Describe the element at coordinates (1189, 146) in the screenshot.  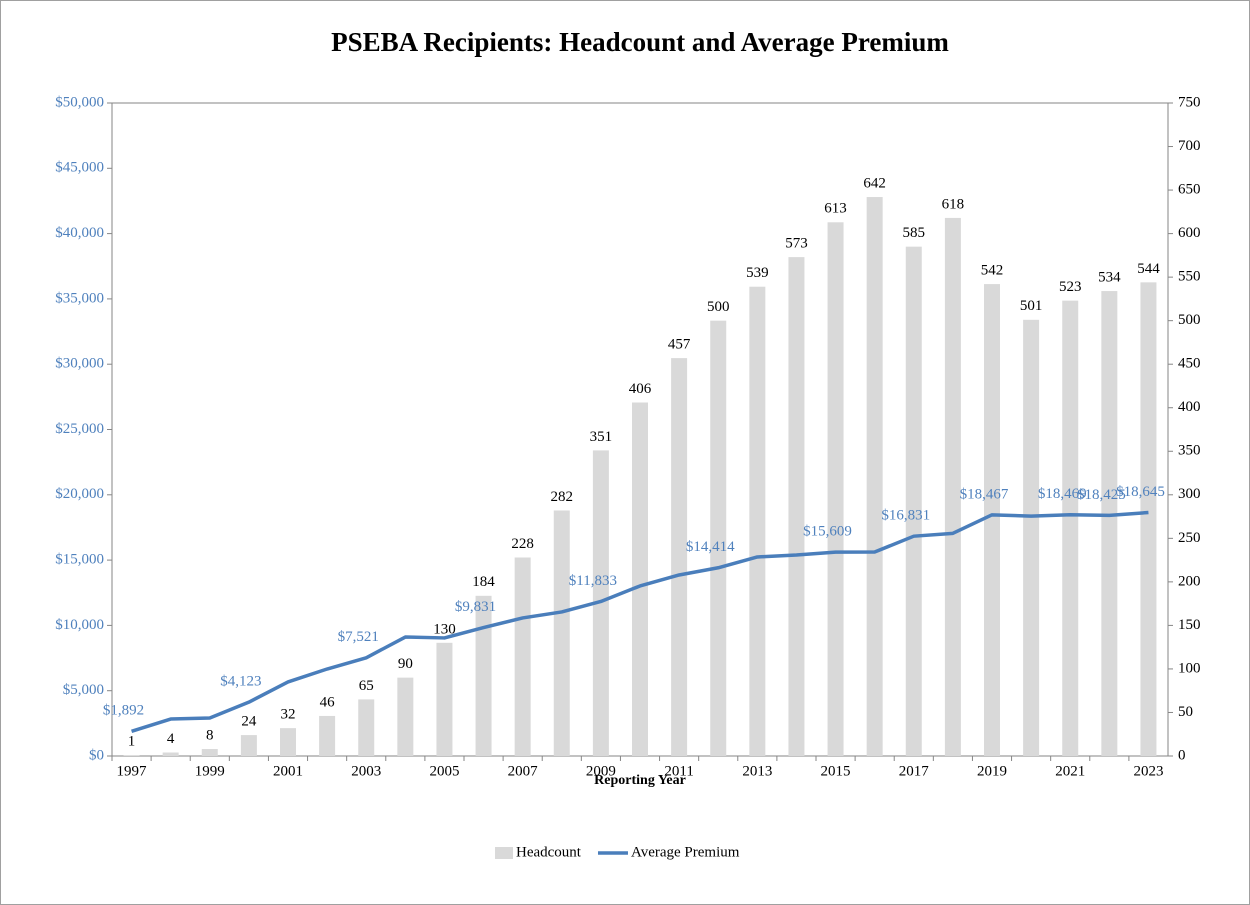
I see `y2-tick-label: 700` at that location.